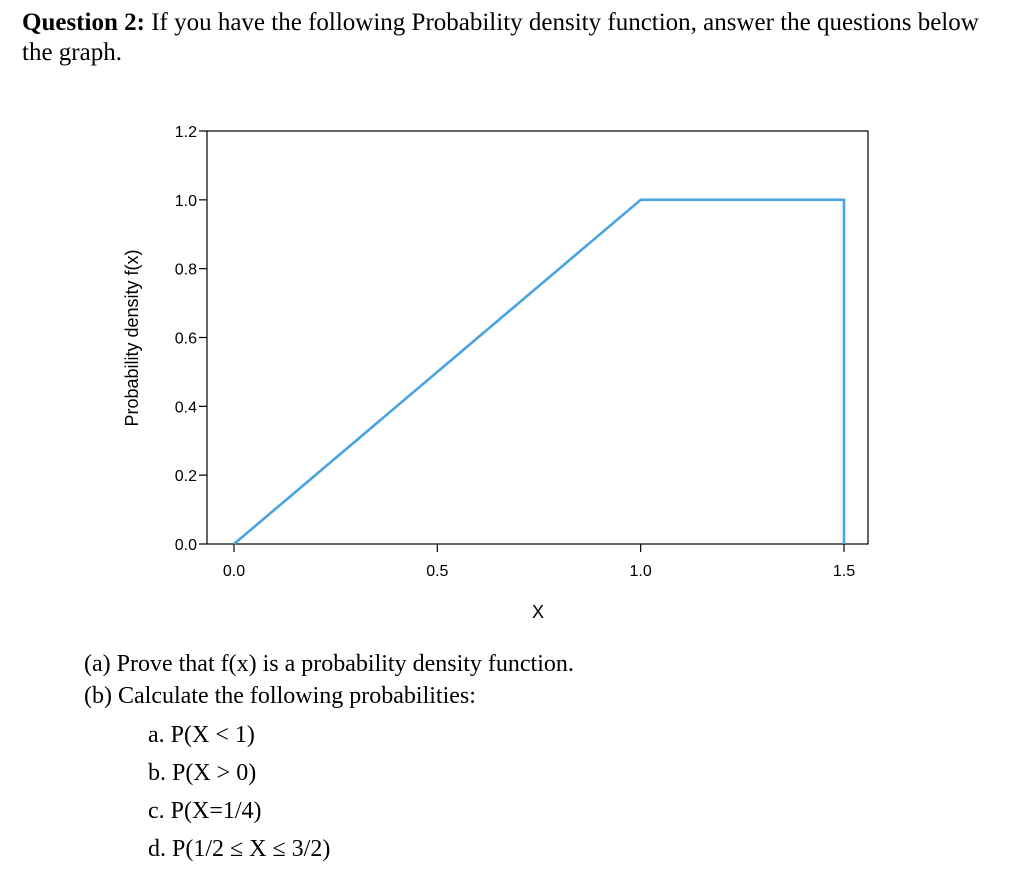 This screenshot has height=879, width=1024. What do you see at coordinates (641, 571) in the screenshot?
I see `x-tick-label: 1.0` at bounding box center [641, 571].